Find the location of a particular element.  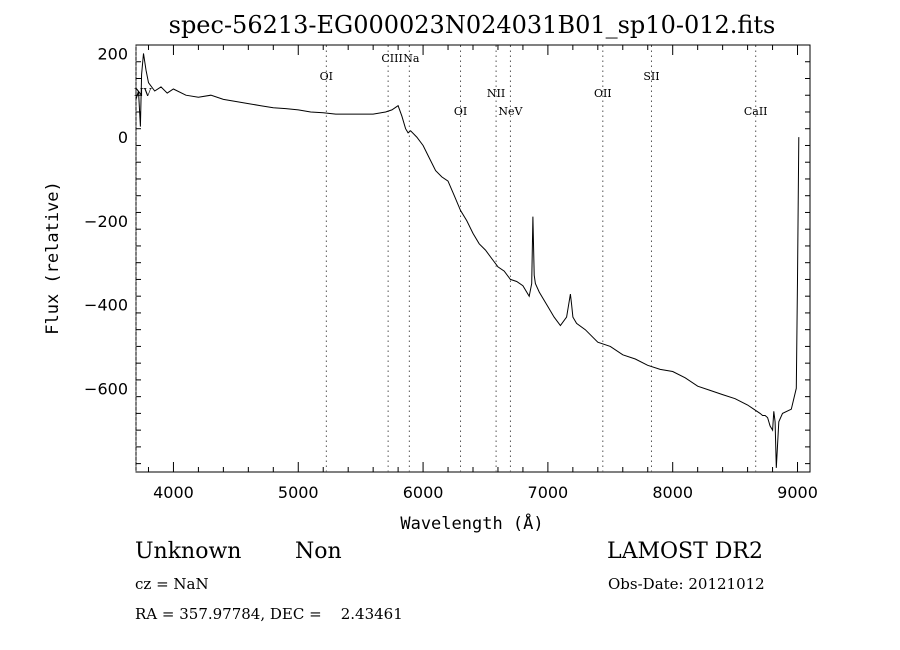

x-tick-label: 8000 is located at coordinates (672, 492).